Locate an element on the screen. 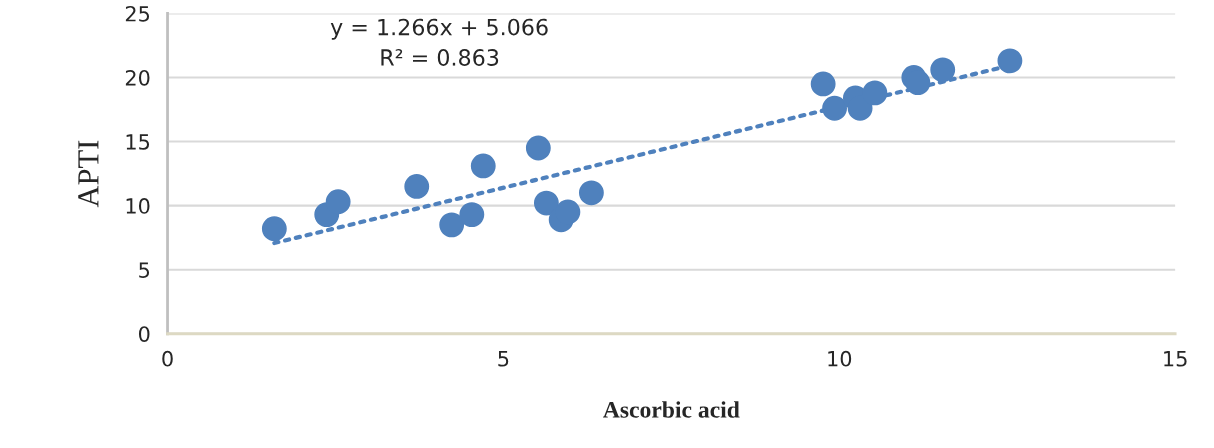 This screenshot has height=448, width=1214. annotation: y = 1.266x + 5.066 is located at coordinates (439, 29).